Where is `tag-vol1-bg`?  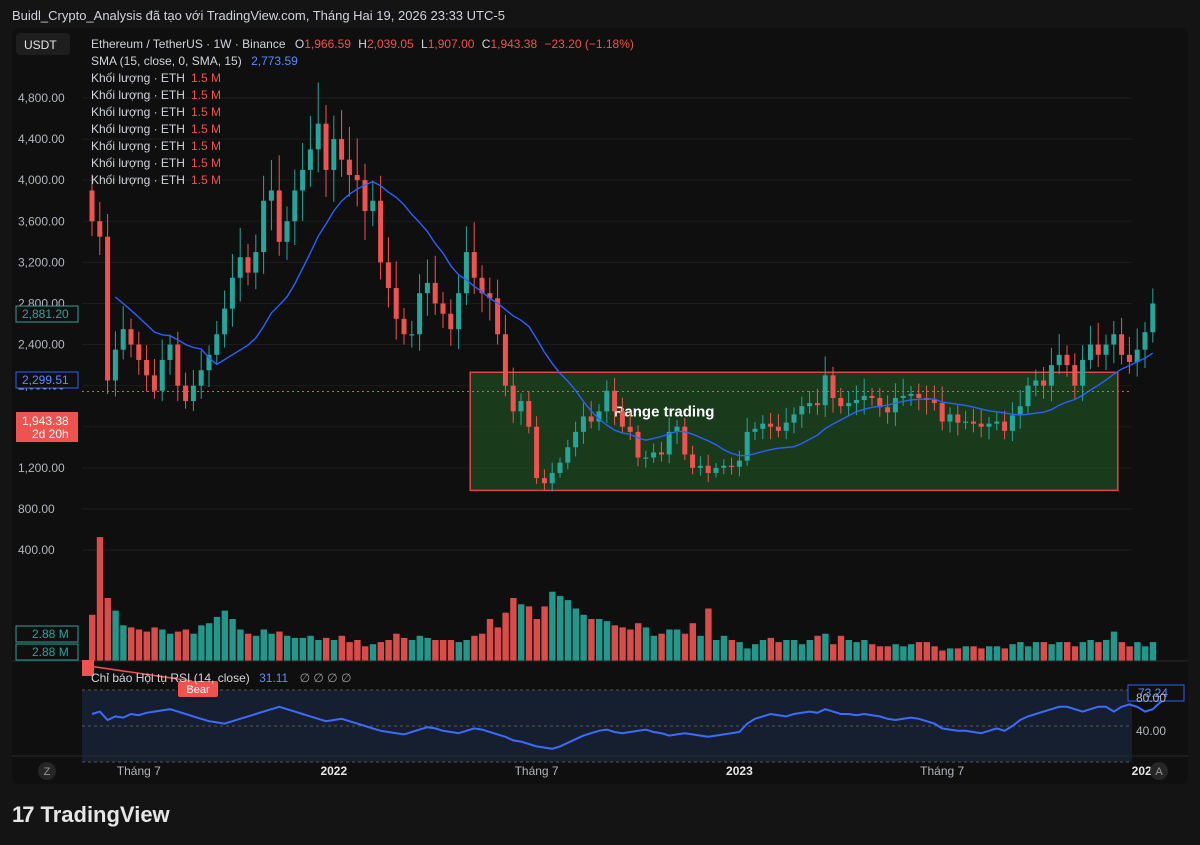
tag-vol1-bg is located at coordinates (47, 634).